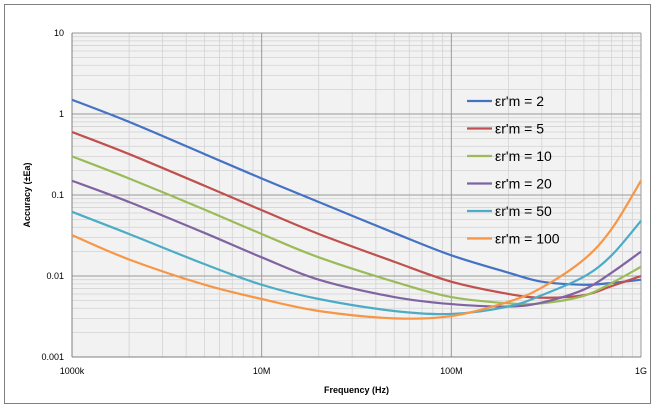 Image resolution: width=655 pixels, height=408 pixels. What do you see at coordinates (59, 33) in the screenshot?
I see `y-tick-label: 10` at bounding box center [59, 33].